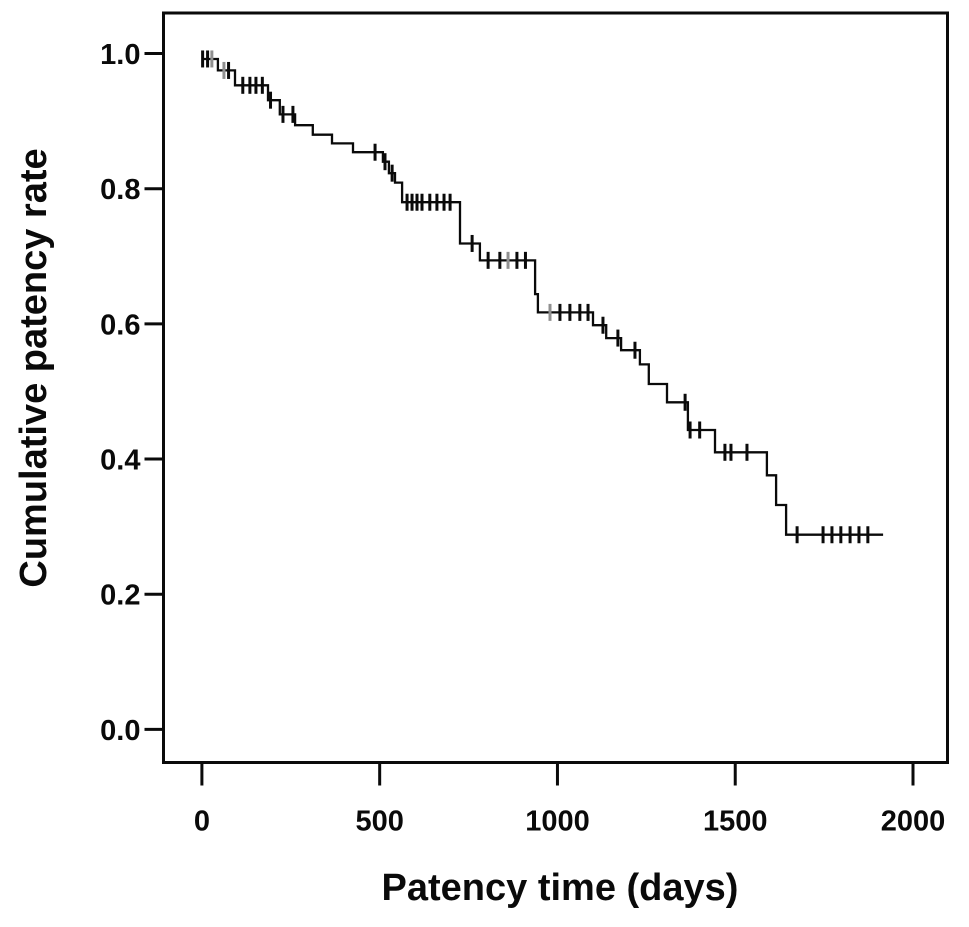 The height and width of the screenshot is (927, 969). I want to click on x-tick-label: 1500, so click(735, 822).